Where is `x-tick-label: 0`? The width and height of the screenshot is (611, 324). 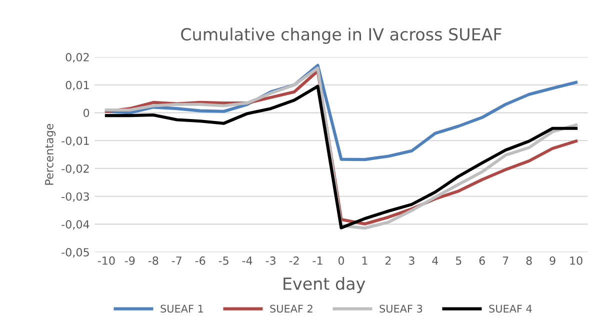
x-tick-label: 0 is located at coordinates (341, 260).